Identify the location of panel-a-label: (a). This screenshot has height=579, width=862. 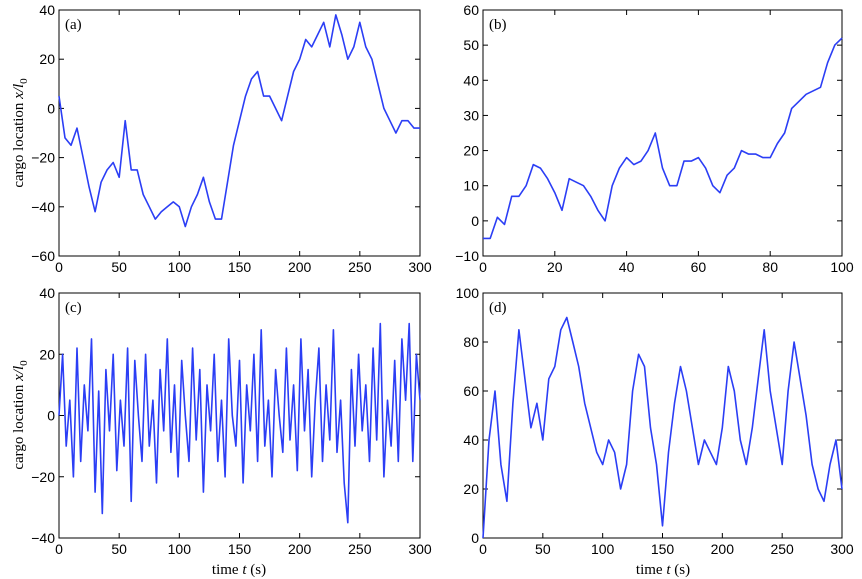
(73, 25).